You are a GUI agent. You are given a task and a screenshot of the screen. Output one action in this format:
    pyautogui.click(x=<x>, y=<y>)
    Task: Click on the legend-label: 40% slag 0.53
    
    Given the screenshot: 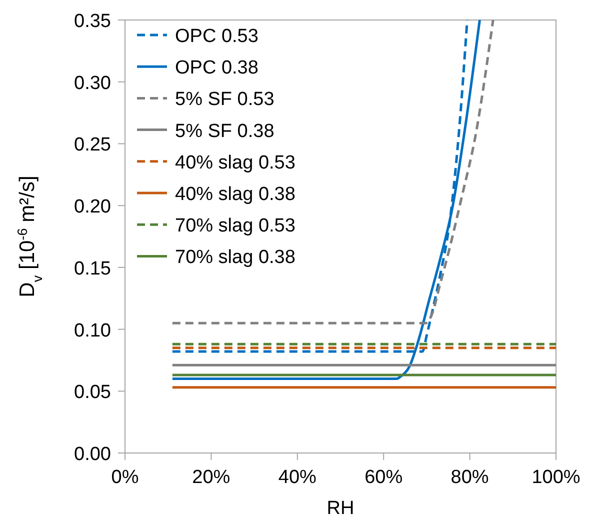 What is the action you would take?
    pyautogui.click(x=235, y=163)
    